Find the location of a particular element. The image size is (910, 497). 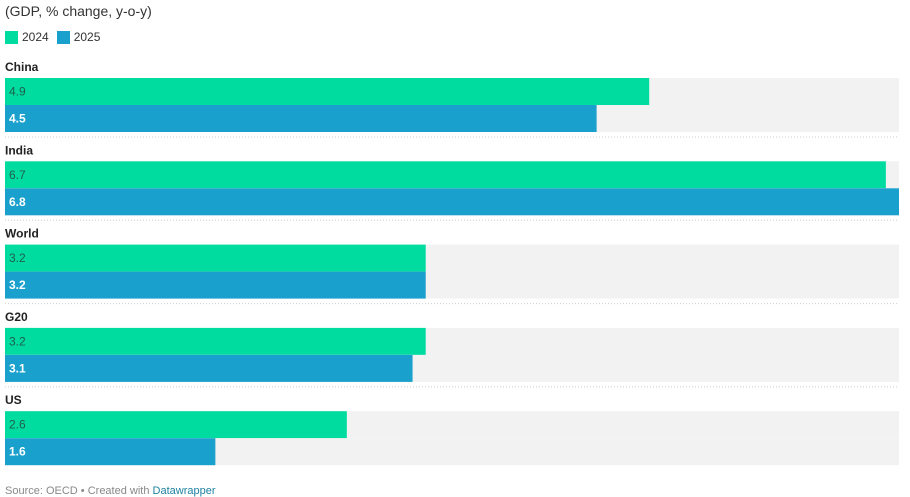

data-label-world-2025: 3.2 is located at coordinates (17, 285).